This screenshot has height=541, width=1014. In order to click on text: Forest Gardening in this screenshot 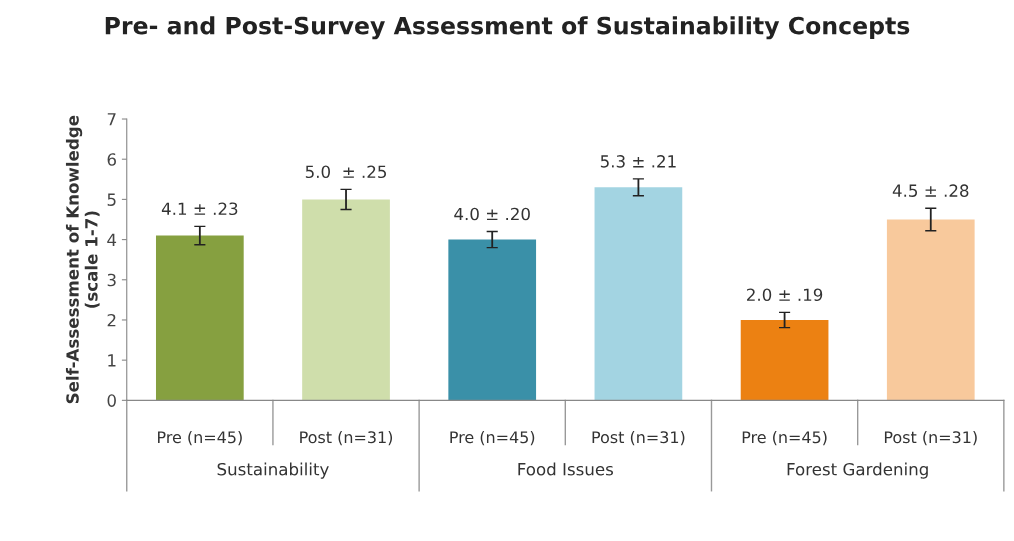, I will do `click(857, 470)`.